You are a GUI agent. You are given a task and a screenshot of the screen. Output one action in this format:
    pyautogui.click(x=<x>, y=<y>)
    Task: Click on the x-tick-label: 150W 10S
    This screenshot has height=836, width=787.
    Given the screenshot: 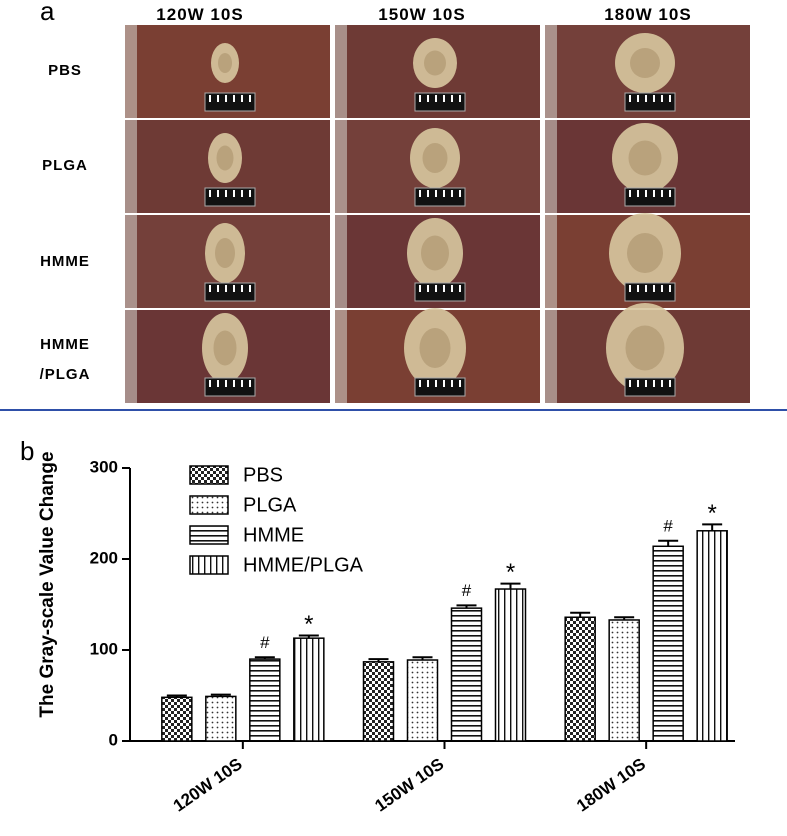 What is the action you would take?
    pyautogui.click(x=409, y=784)
    